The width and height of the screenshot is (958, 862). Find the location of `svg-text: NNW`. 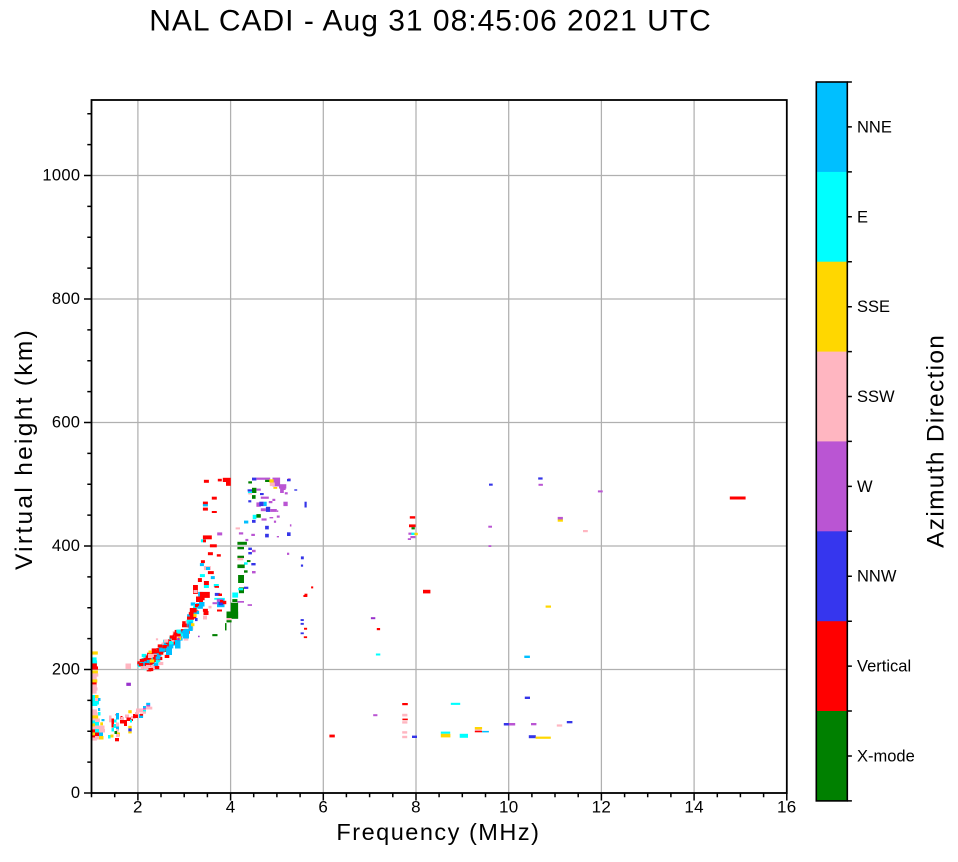

svg-text: NNW is located at coordinates (877, 577).